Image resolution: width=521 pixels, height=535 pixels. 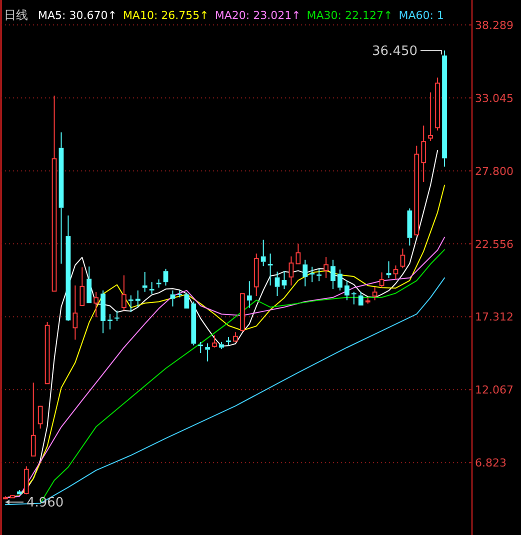 What do you see at coordinates (490, 463) in the screenshot?
I see `y-tick-label: 6.823` at bounding box center [490, 463].